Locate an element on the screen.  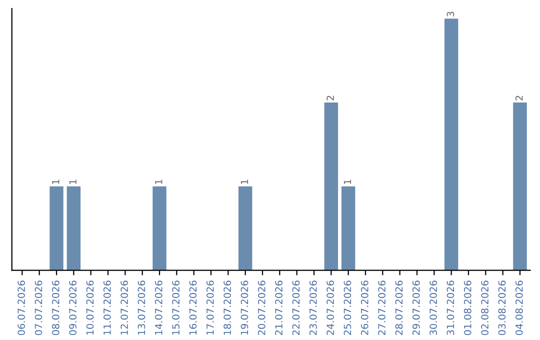
x-tick-label: 26.07.2026 is located at coordinates (364, 307).